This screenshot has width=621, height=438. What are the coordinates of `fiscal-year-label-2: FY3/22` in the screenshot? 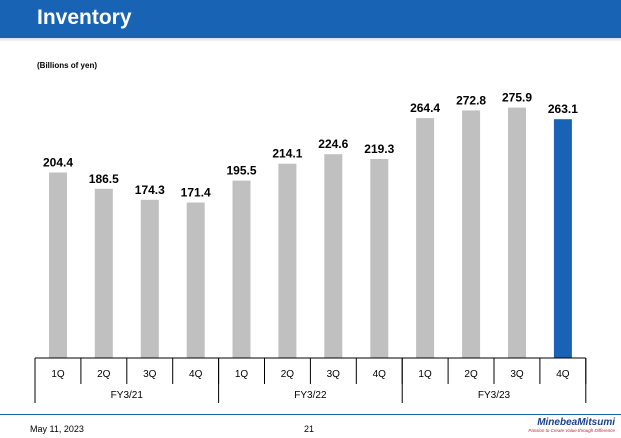 It's located at (310, 395).